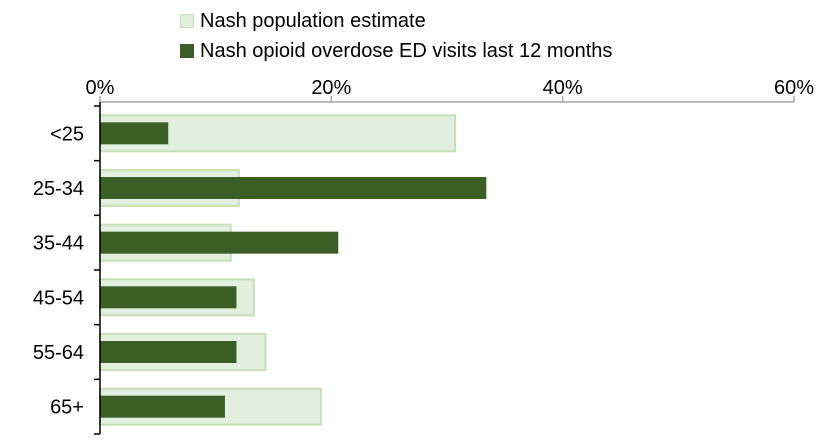 The height and width of the screenshot is (441, 819). What do you see at coordinates (187, 21) in the screenshot?
I see `legend-swatch-population` at bounding box center [187, 21].